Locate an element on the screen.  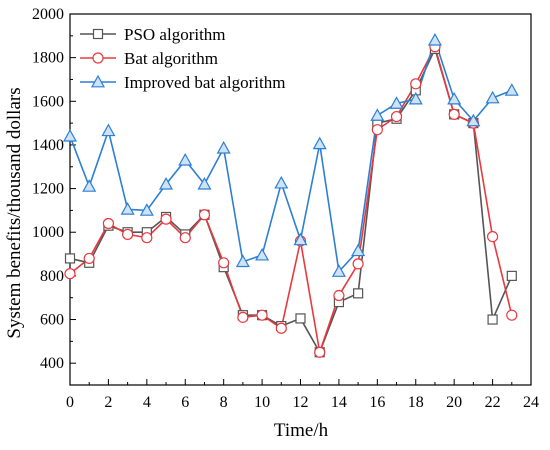
x-tick-label: 20 is located at coordinates (454, 402).